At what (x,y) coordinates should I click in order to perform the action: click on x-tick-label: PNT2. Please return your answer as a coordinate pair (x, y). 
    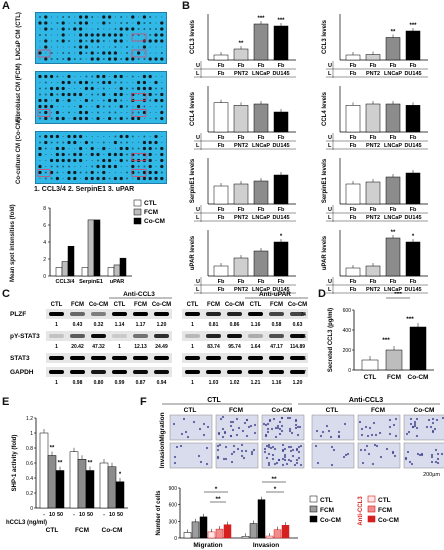
    Looking at the image, I should click on (241, 74).